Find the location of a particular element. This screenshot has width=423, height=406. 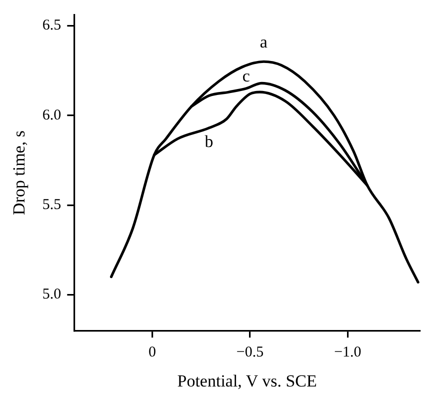

series-label: b is located at coordinates (209, 141).